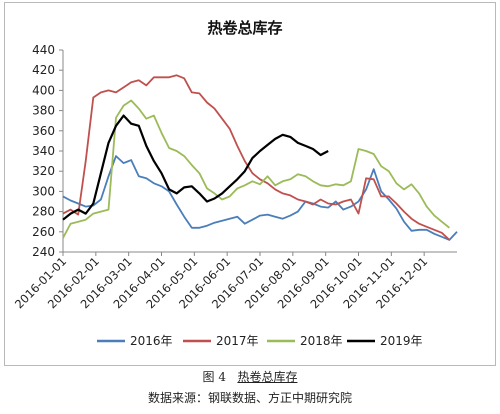  I want to click on legend-label: 2019年, so click(401, 341).